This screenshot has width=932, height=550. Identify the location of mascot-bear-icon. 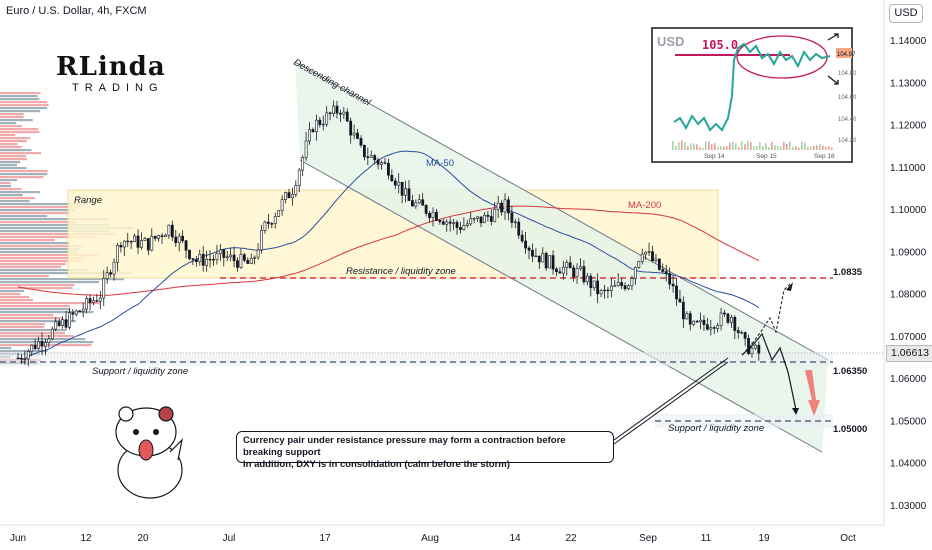
(149, 452).